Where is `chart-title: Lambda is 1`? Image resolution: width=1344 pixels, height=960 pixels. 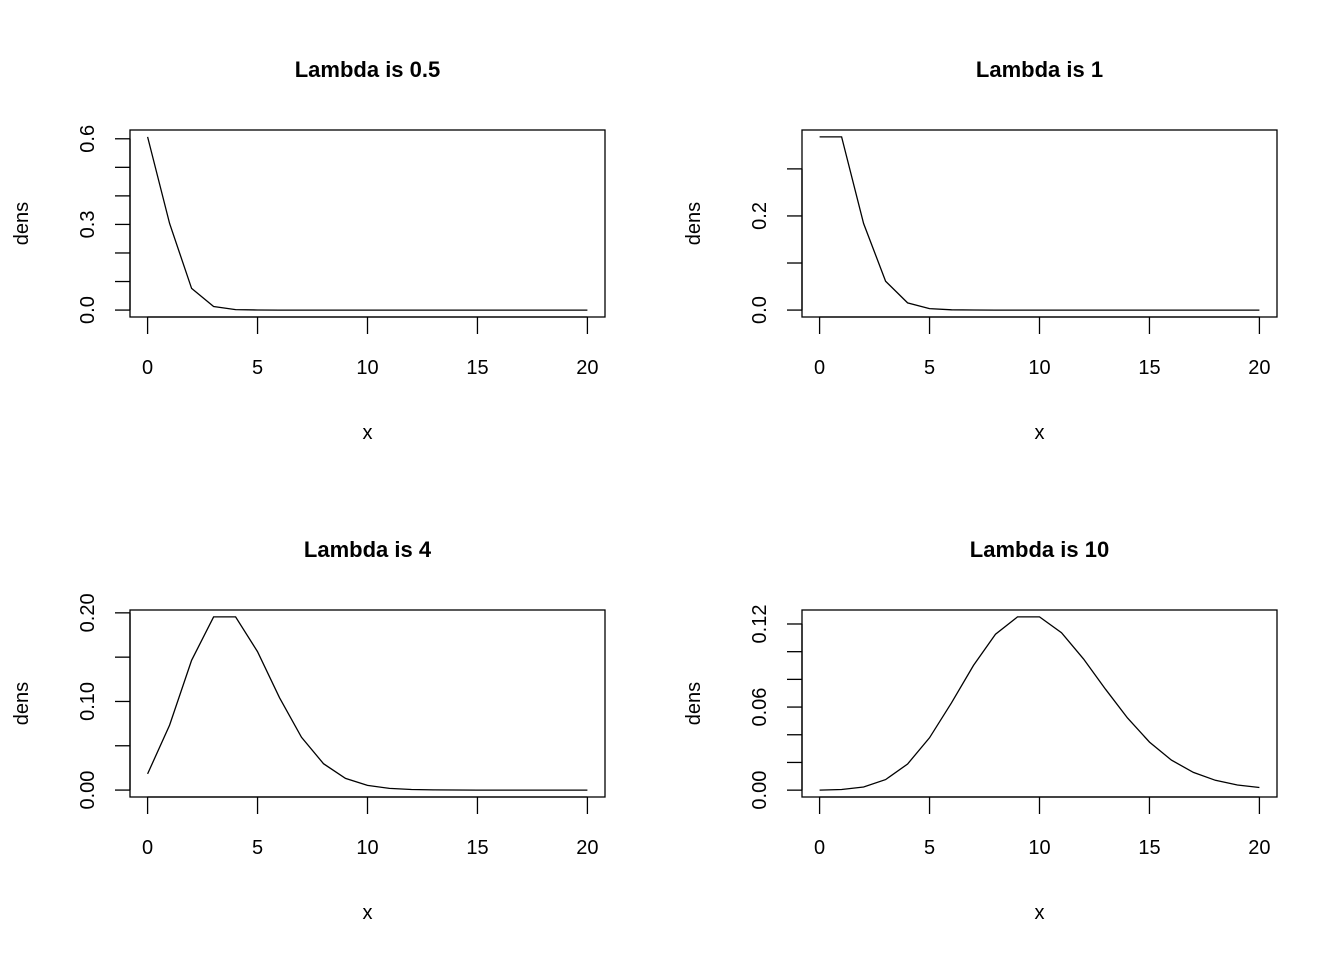 chart-title: Lambda is 1 is located at coordinates (1039, 69).